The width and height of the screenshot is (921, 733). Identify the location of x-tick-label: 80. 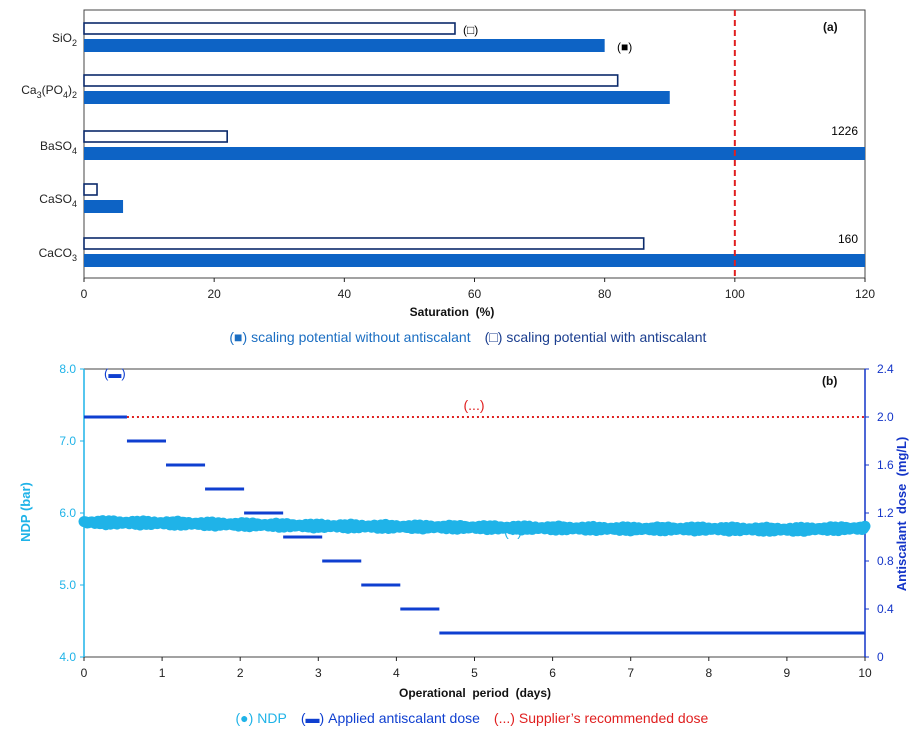
(605, 294).